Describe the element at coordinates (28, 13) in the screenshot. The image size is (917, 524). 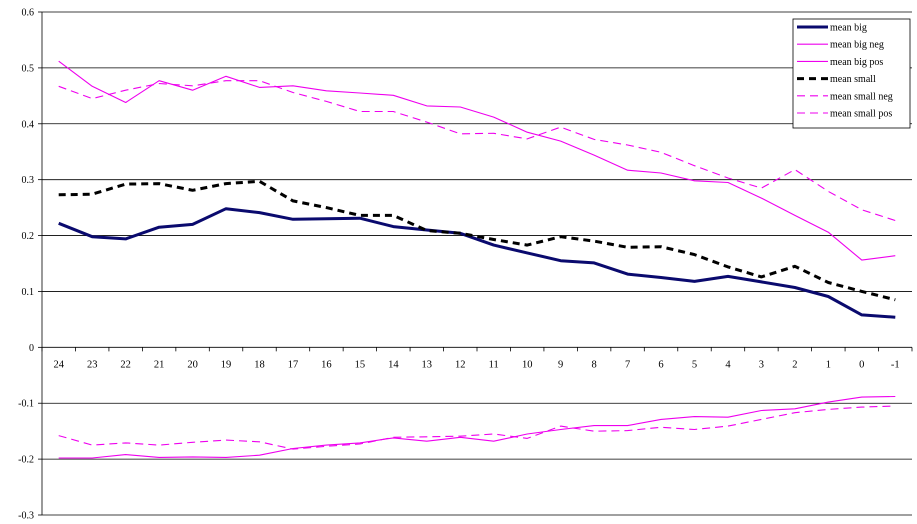
I see `y-tick-label: 0.6` at that location.